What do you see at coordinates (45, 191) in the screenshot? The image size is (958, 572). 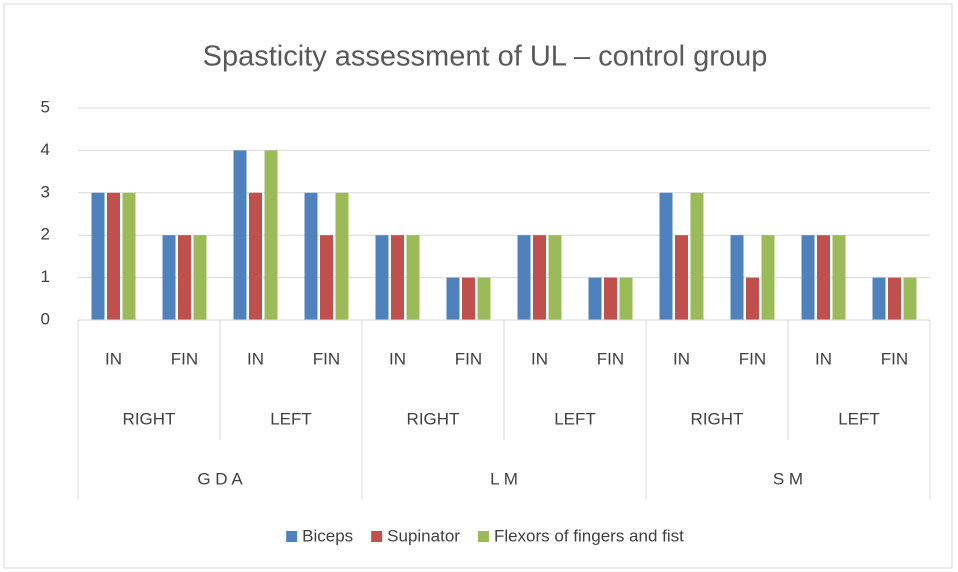 I see `y-tick-label: 3` at bounding box center [45, 191].